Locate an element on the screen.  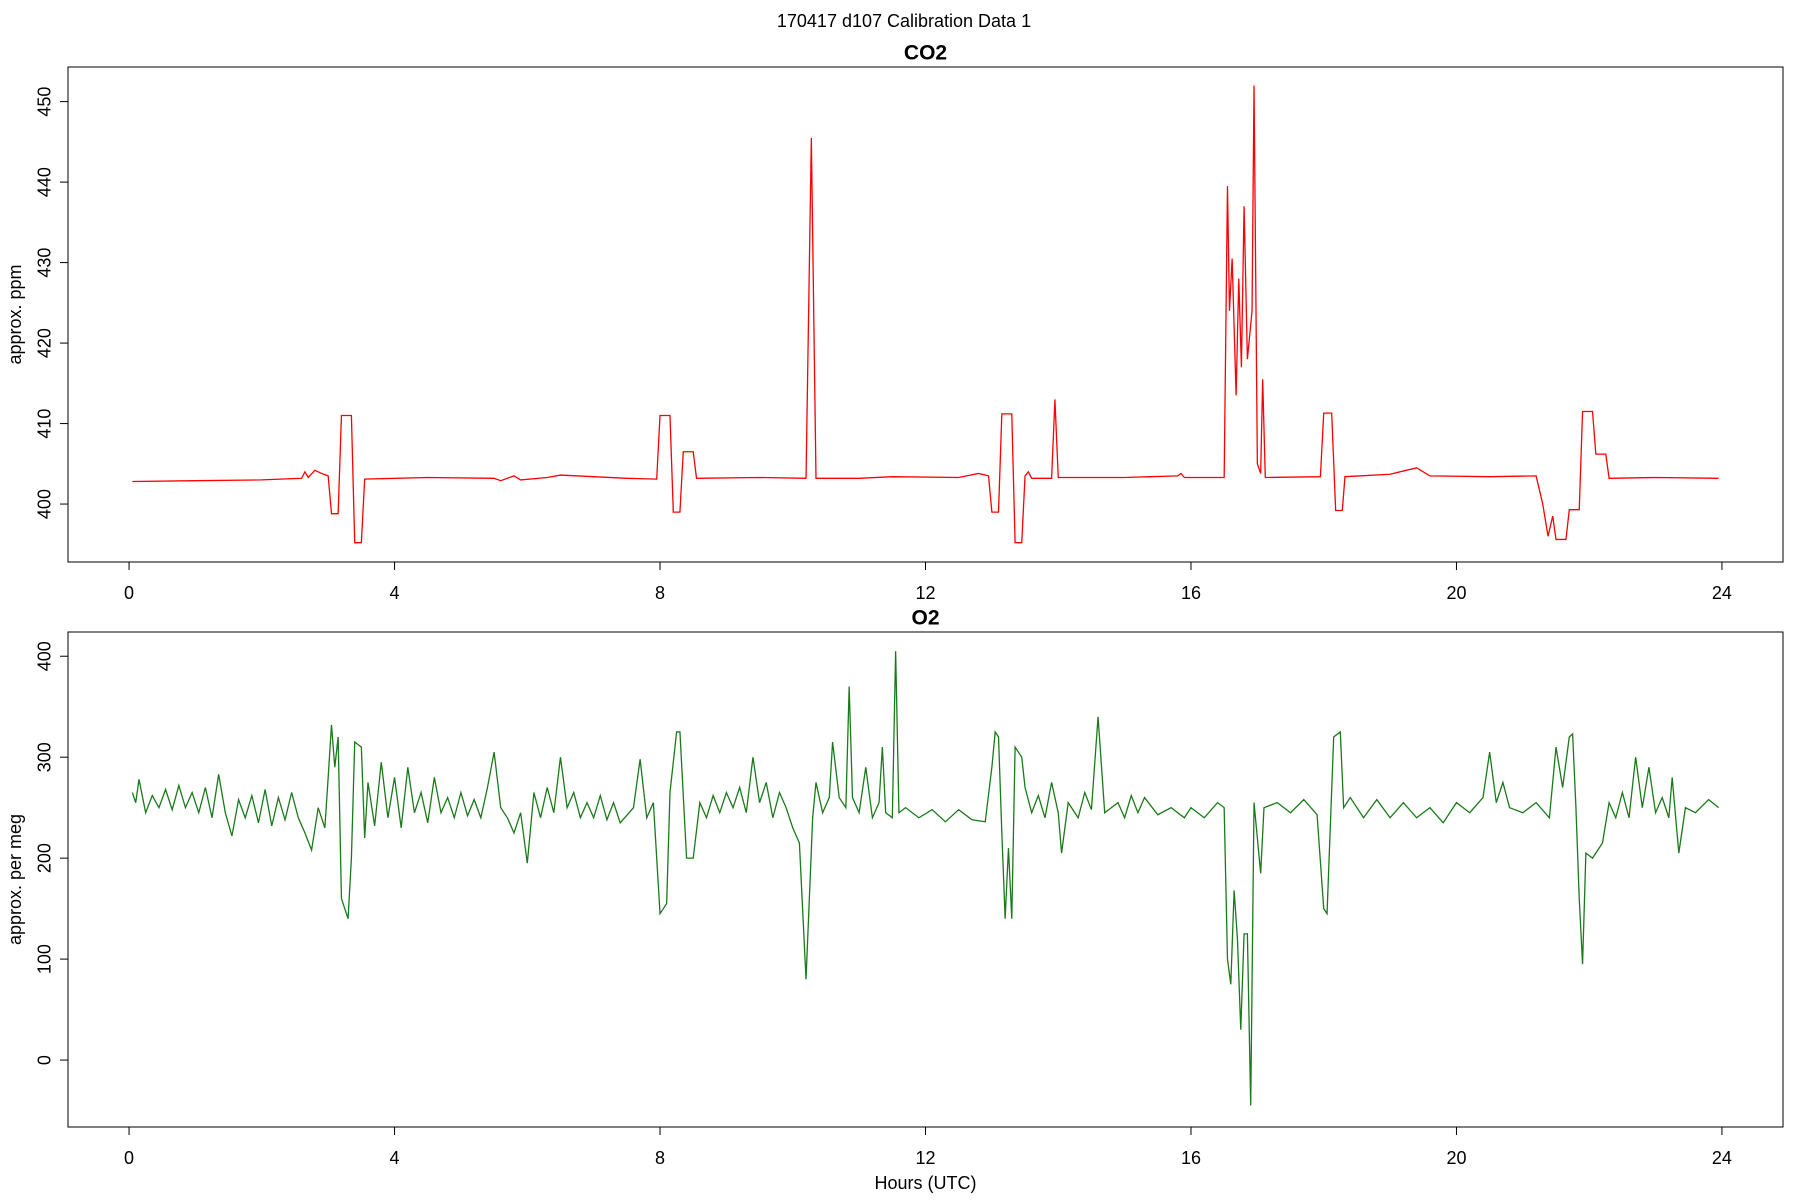
y-tick-label: 0 is located at coordinates (45, 1060).